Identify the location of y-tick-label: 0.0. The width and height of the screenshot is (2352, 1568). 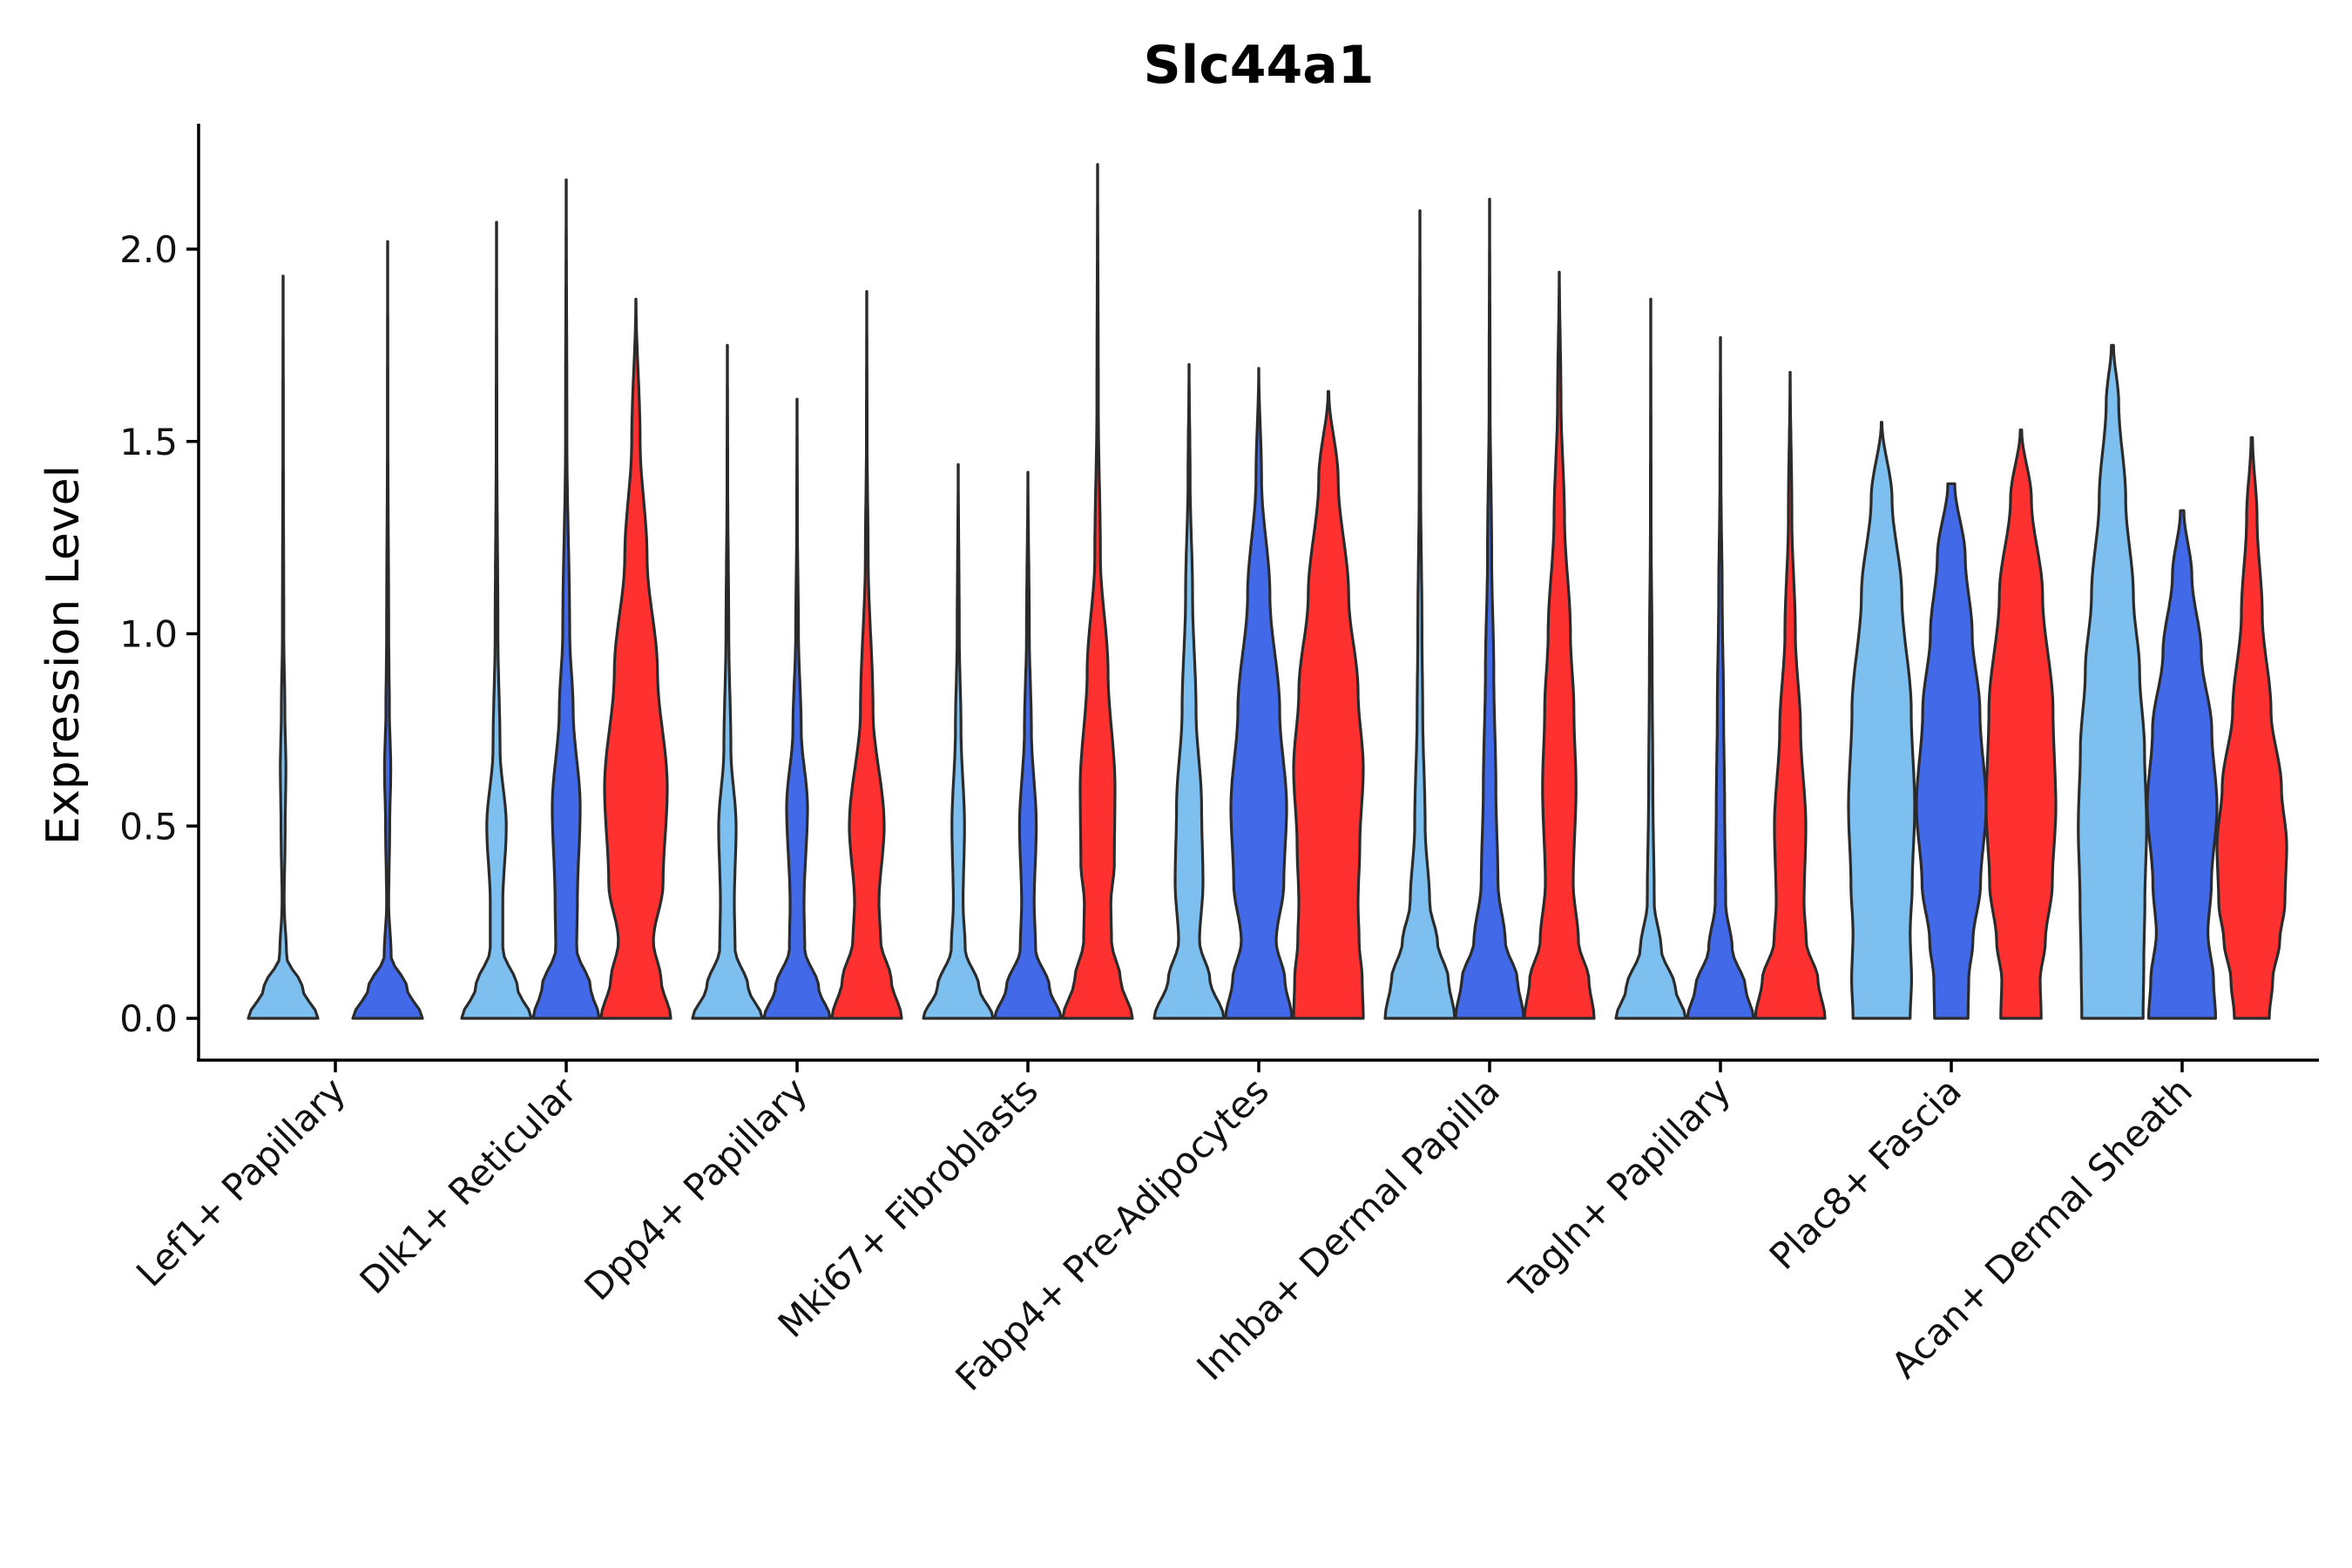
(148, 1018).